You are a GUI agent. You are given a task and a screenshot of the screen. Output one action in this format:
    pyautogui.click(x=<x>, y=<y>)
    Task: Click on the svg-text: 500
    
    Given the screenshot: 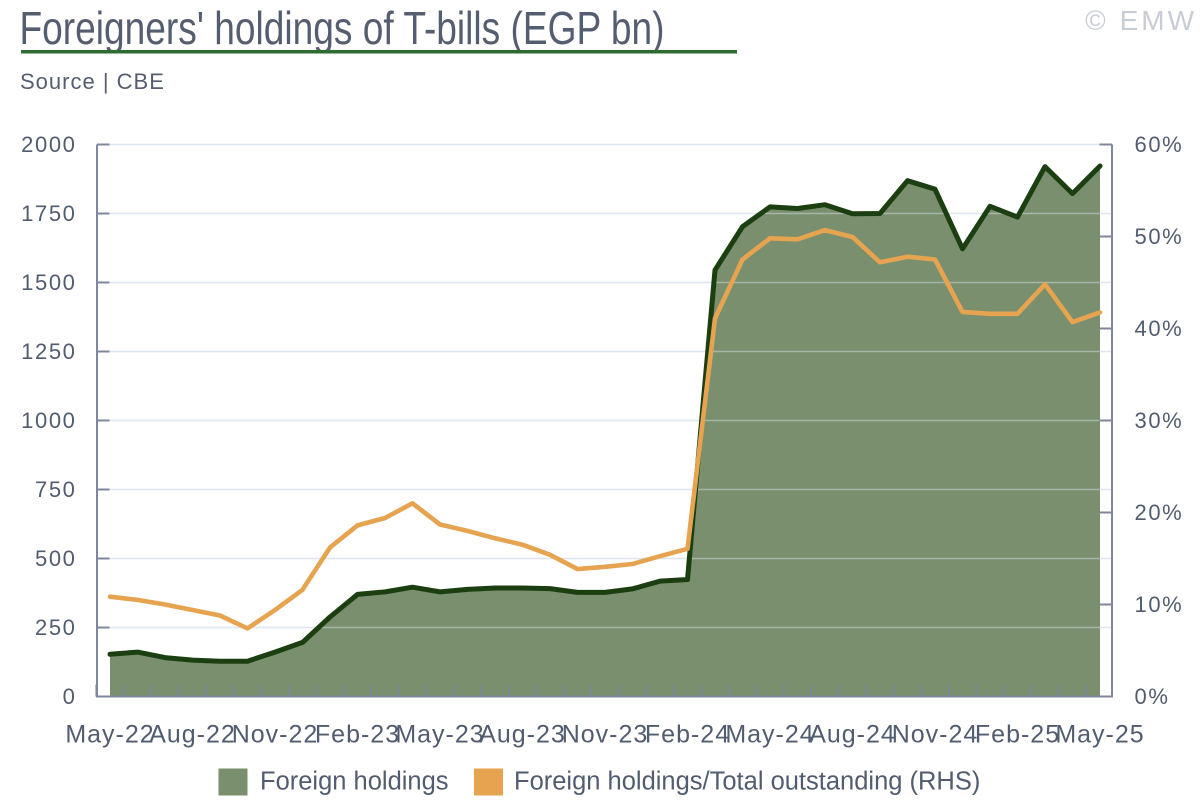 What is the action you would take?
    pyautogui.click(x=56, y=558)
    